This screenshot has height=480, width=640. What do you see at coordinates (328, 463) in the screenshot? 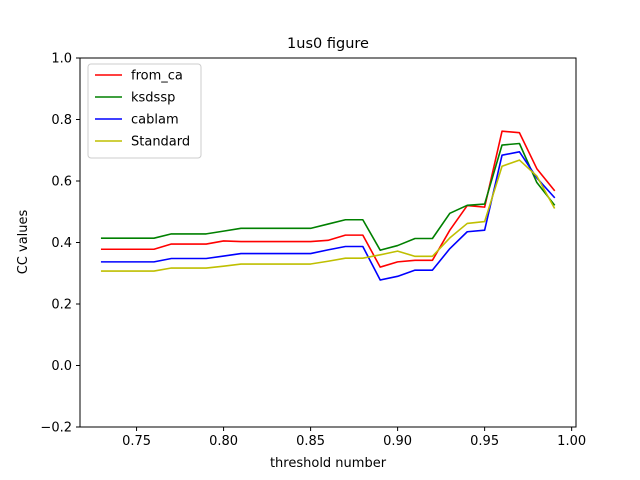
I see `x-axis-label: threshold number` at bounding box center [328, 463].